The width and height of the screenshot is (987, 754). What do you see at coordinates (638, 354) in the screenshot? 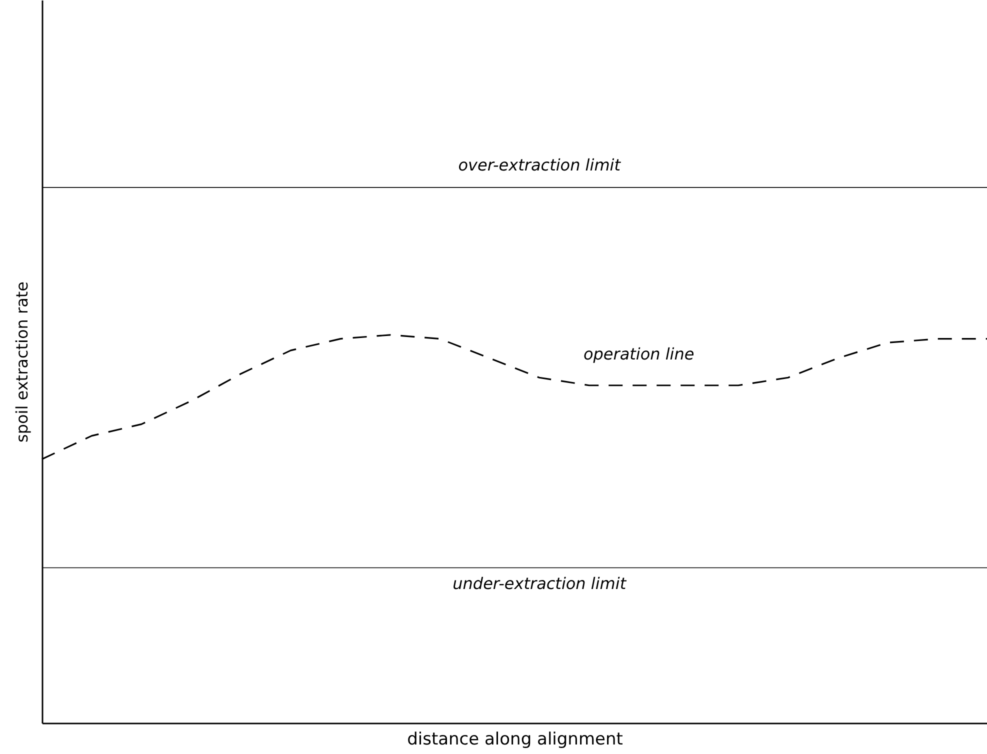
I see `series-label: operation line` at bounding box center [638, 354].